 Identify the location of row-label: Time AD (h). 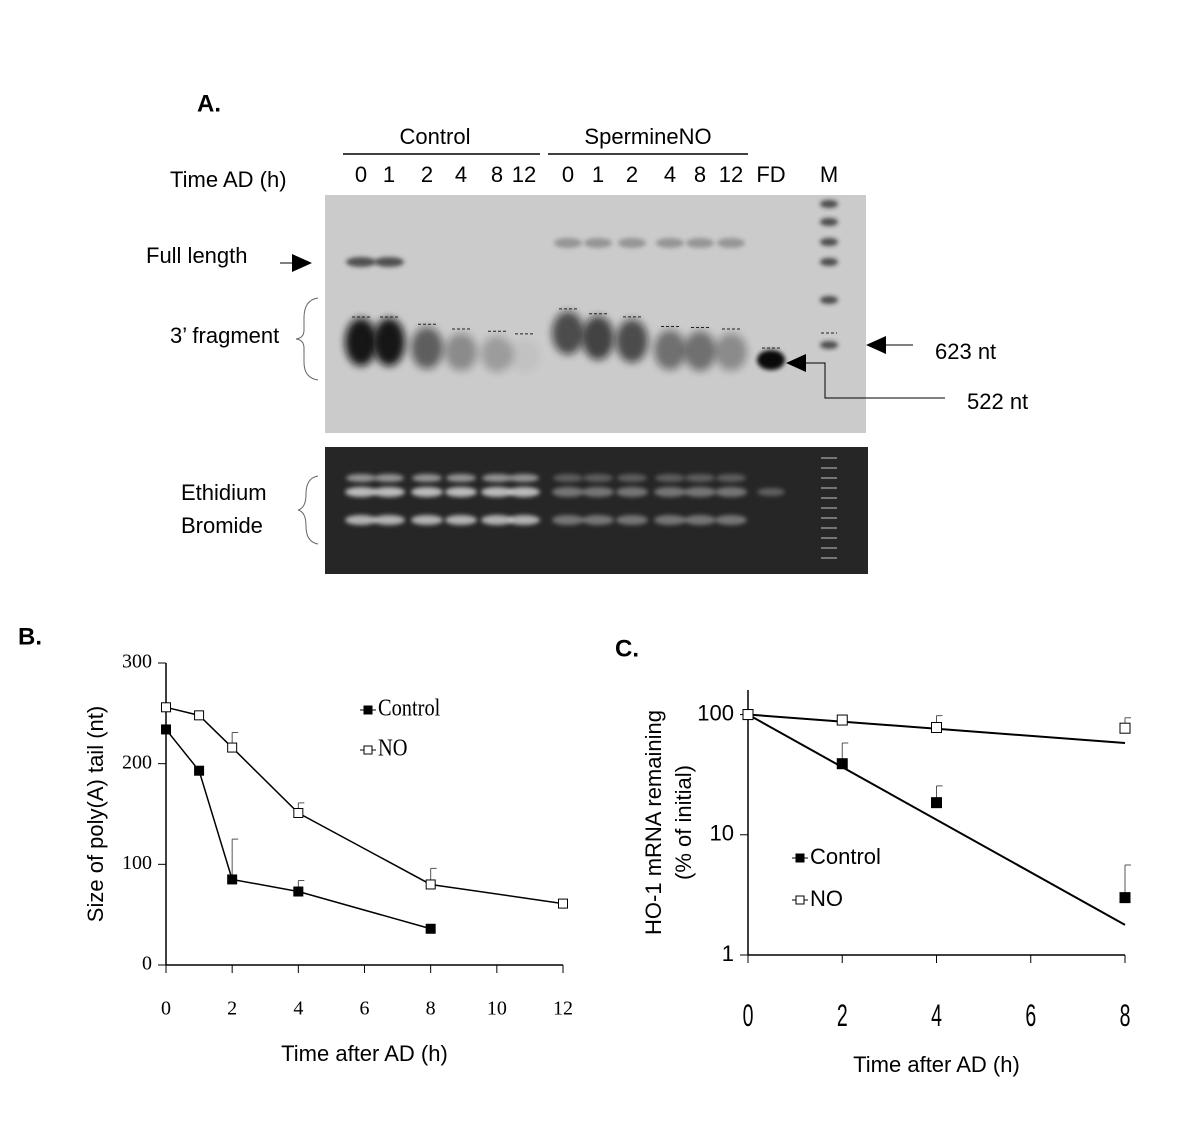
(228, 179).